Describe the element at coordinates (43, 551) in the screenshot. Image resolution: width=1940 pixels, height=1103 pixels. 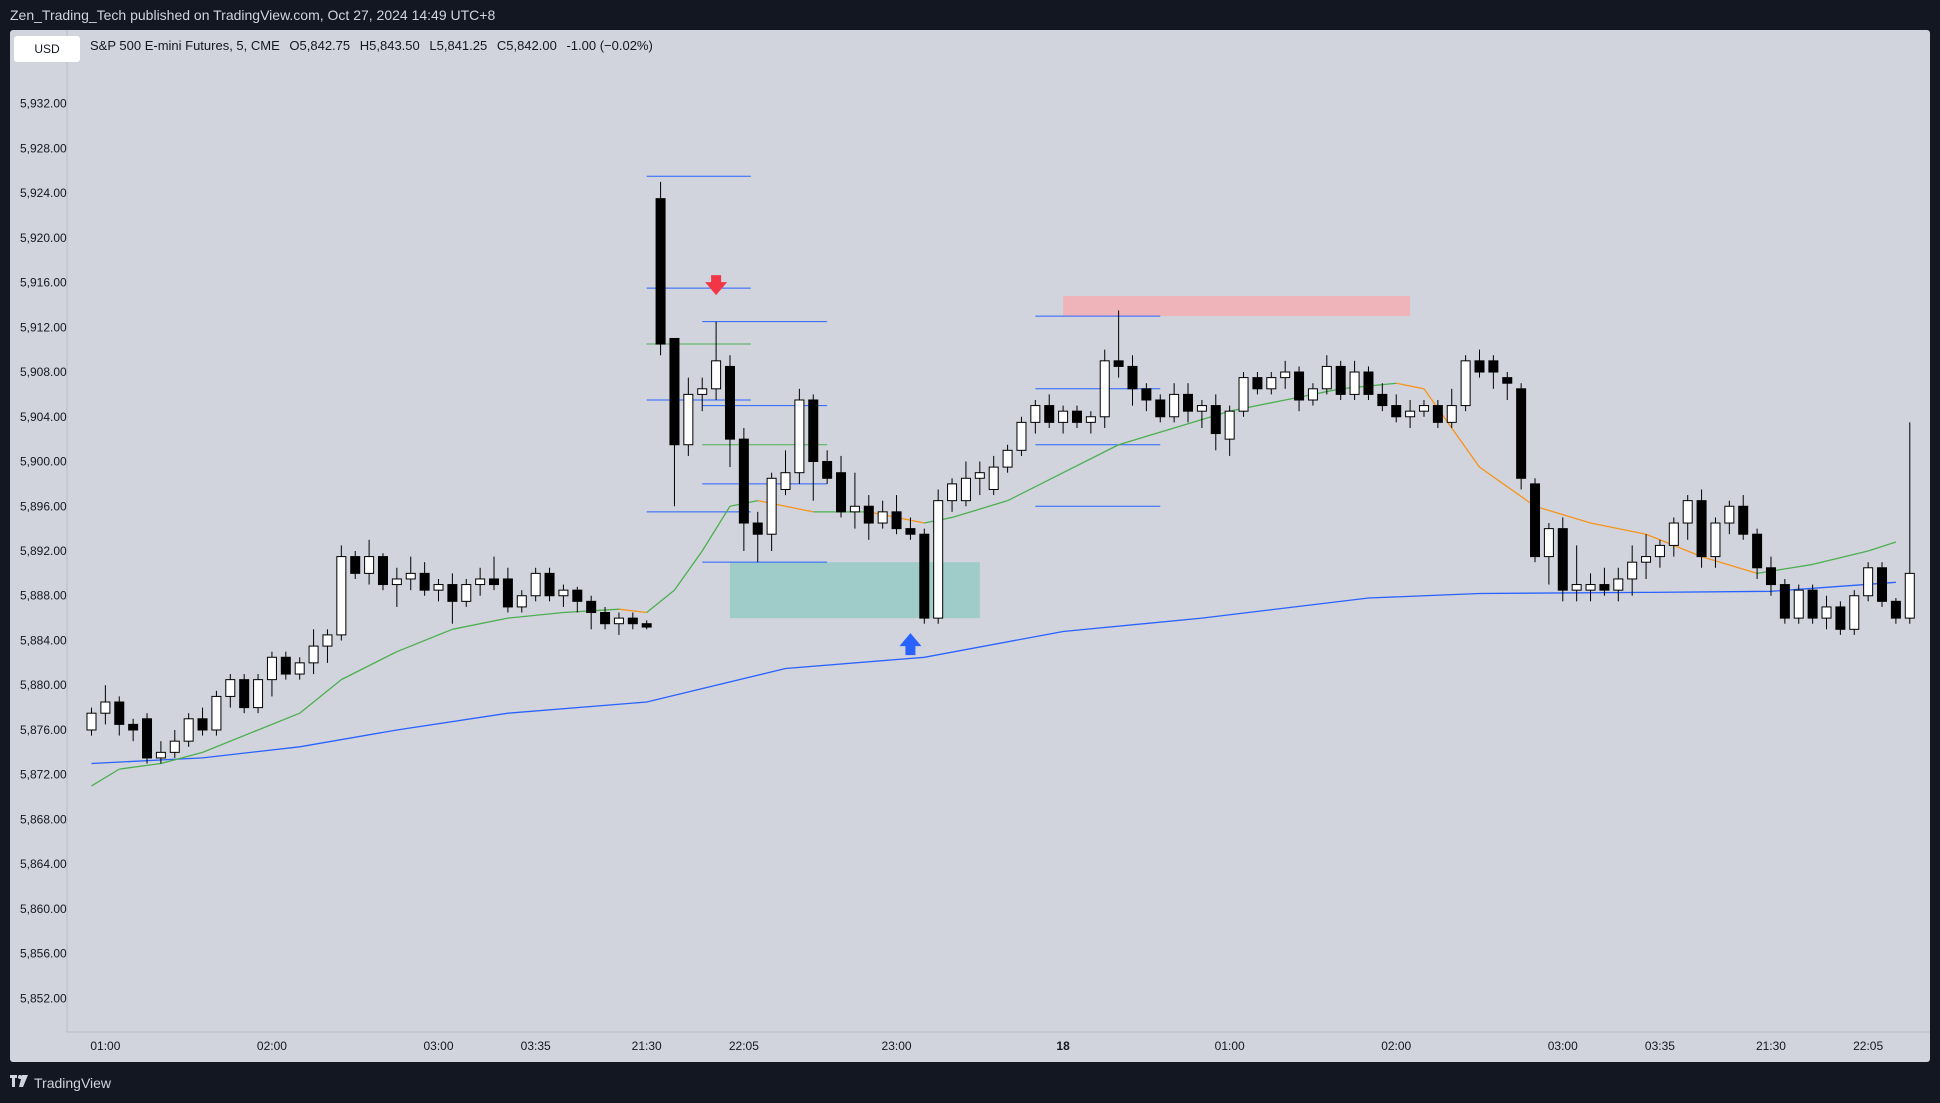
I see `price-tick-label: 5,892.00` at that location.